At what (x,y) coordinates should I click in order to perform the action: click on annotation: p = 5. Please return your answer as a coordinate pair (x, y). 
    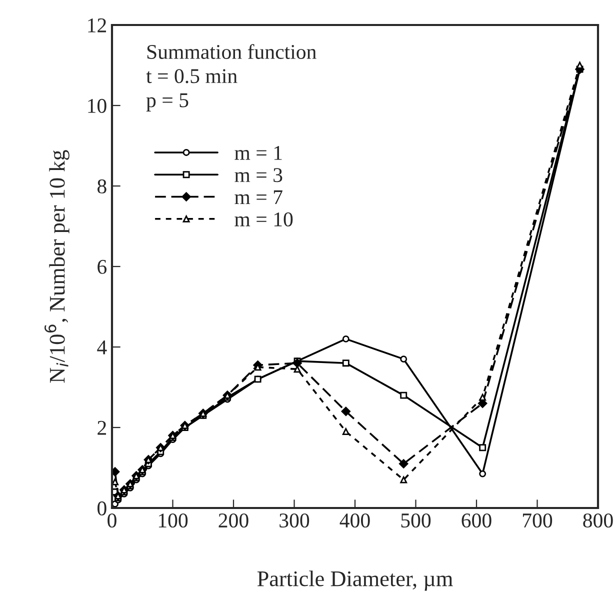
    Looking at the image, I should click on (167, 102).